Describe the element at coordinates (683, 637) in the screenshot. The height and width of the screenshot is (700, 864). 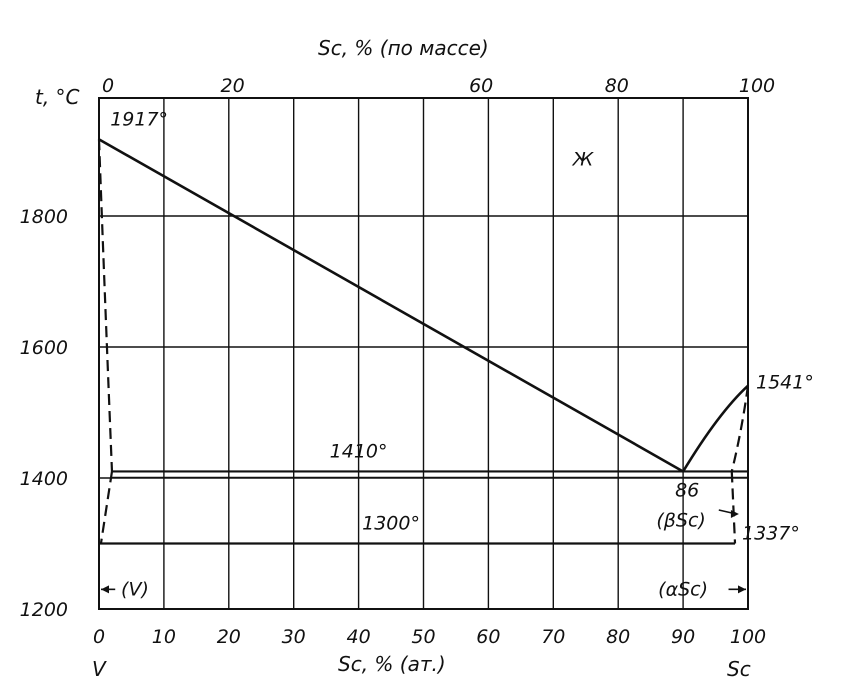
I see `x-tick-label: 90` at that location.